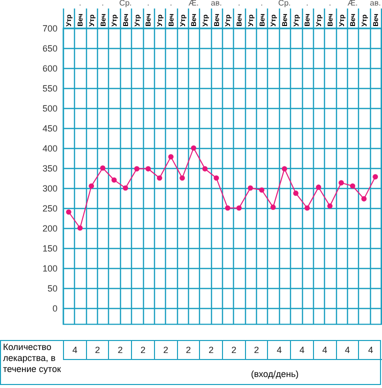 The width and height of the screenshot is (382, 388). I want to click on y-tick-label: 700, so click(50, 29).